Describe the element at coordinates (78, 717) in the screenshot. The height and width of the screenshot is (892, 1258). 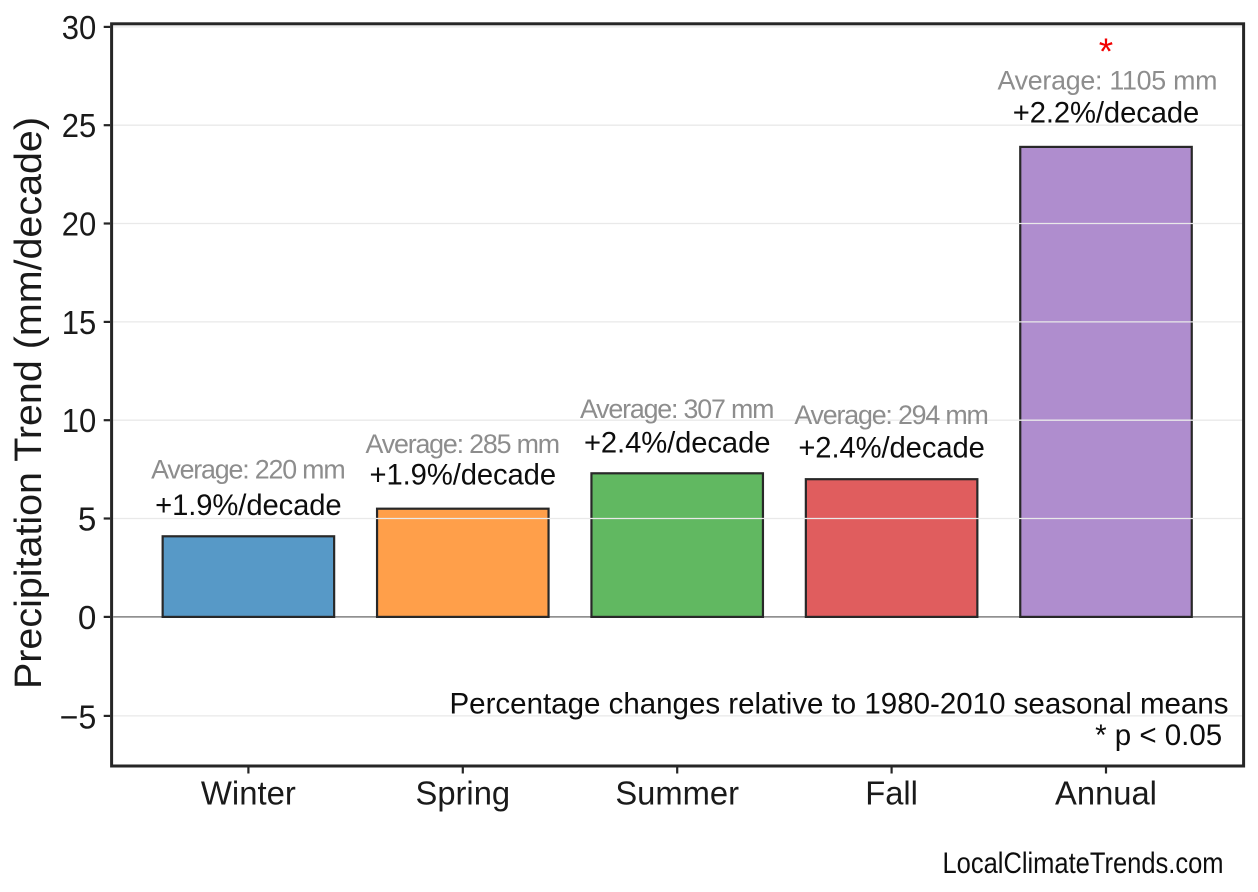
I see `svg-text: −5` at that location.